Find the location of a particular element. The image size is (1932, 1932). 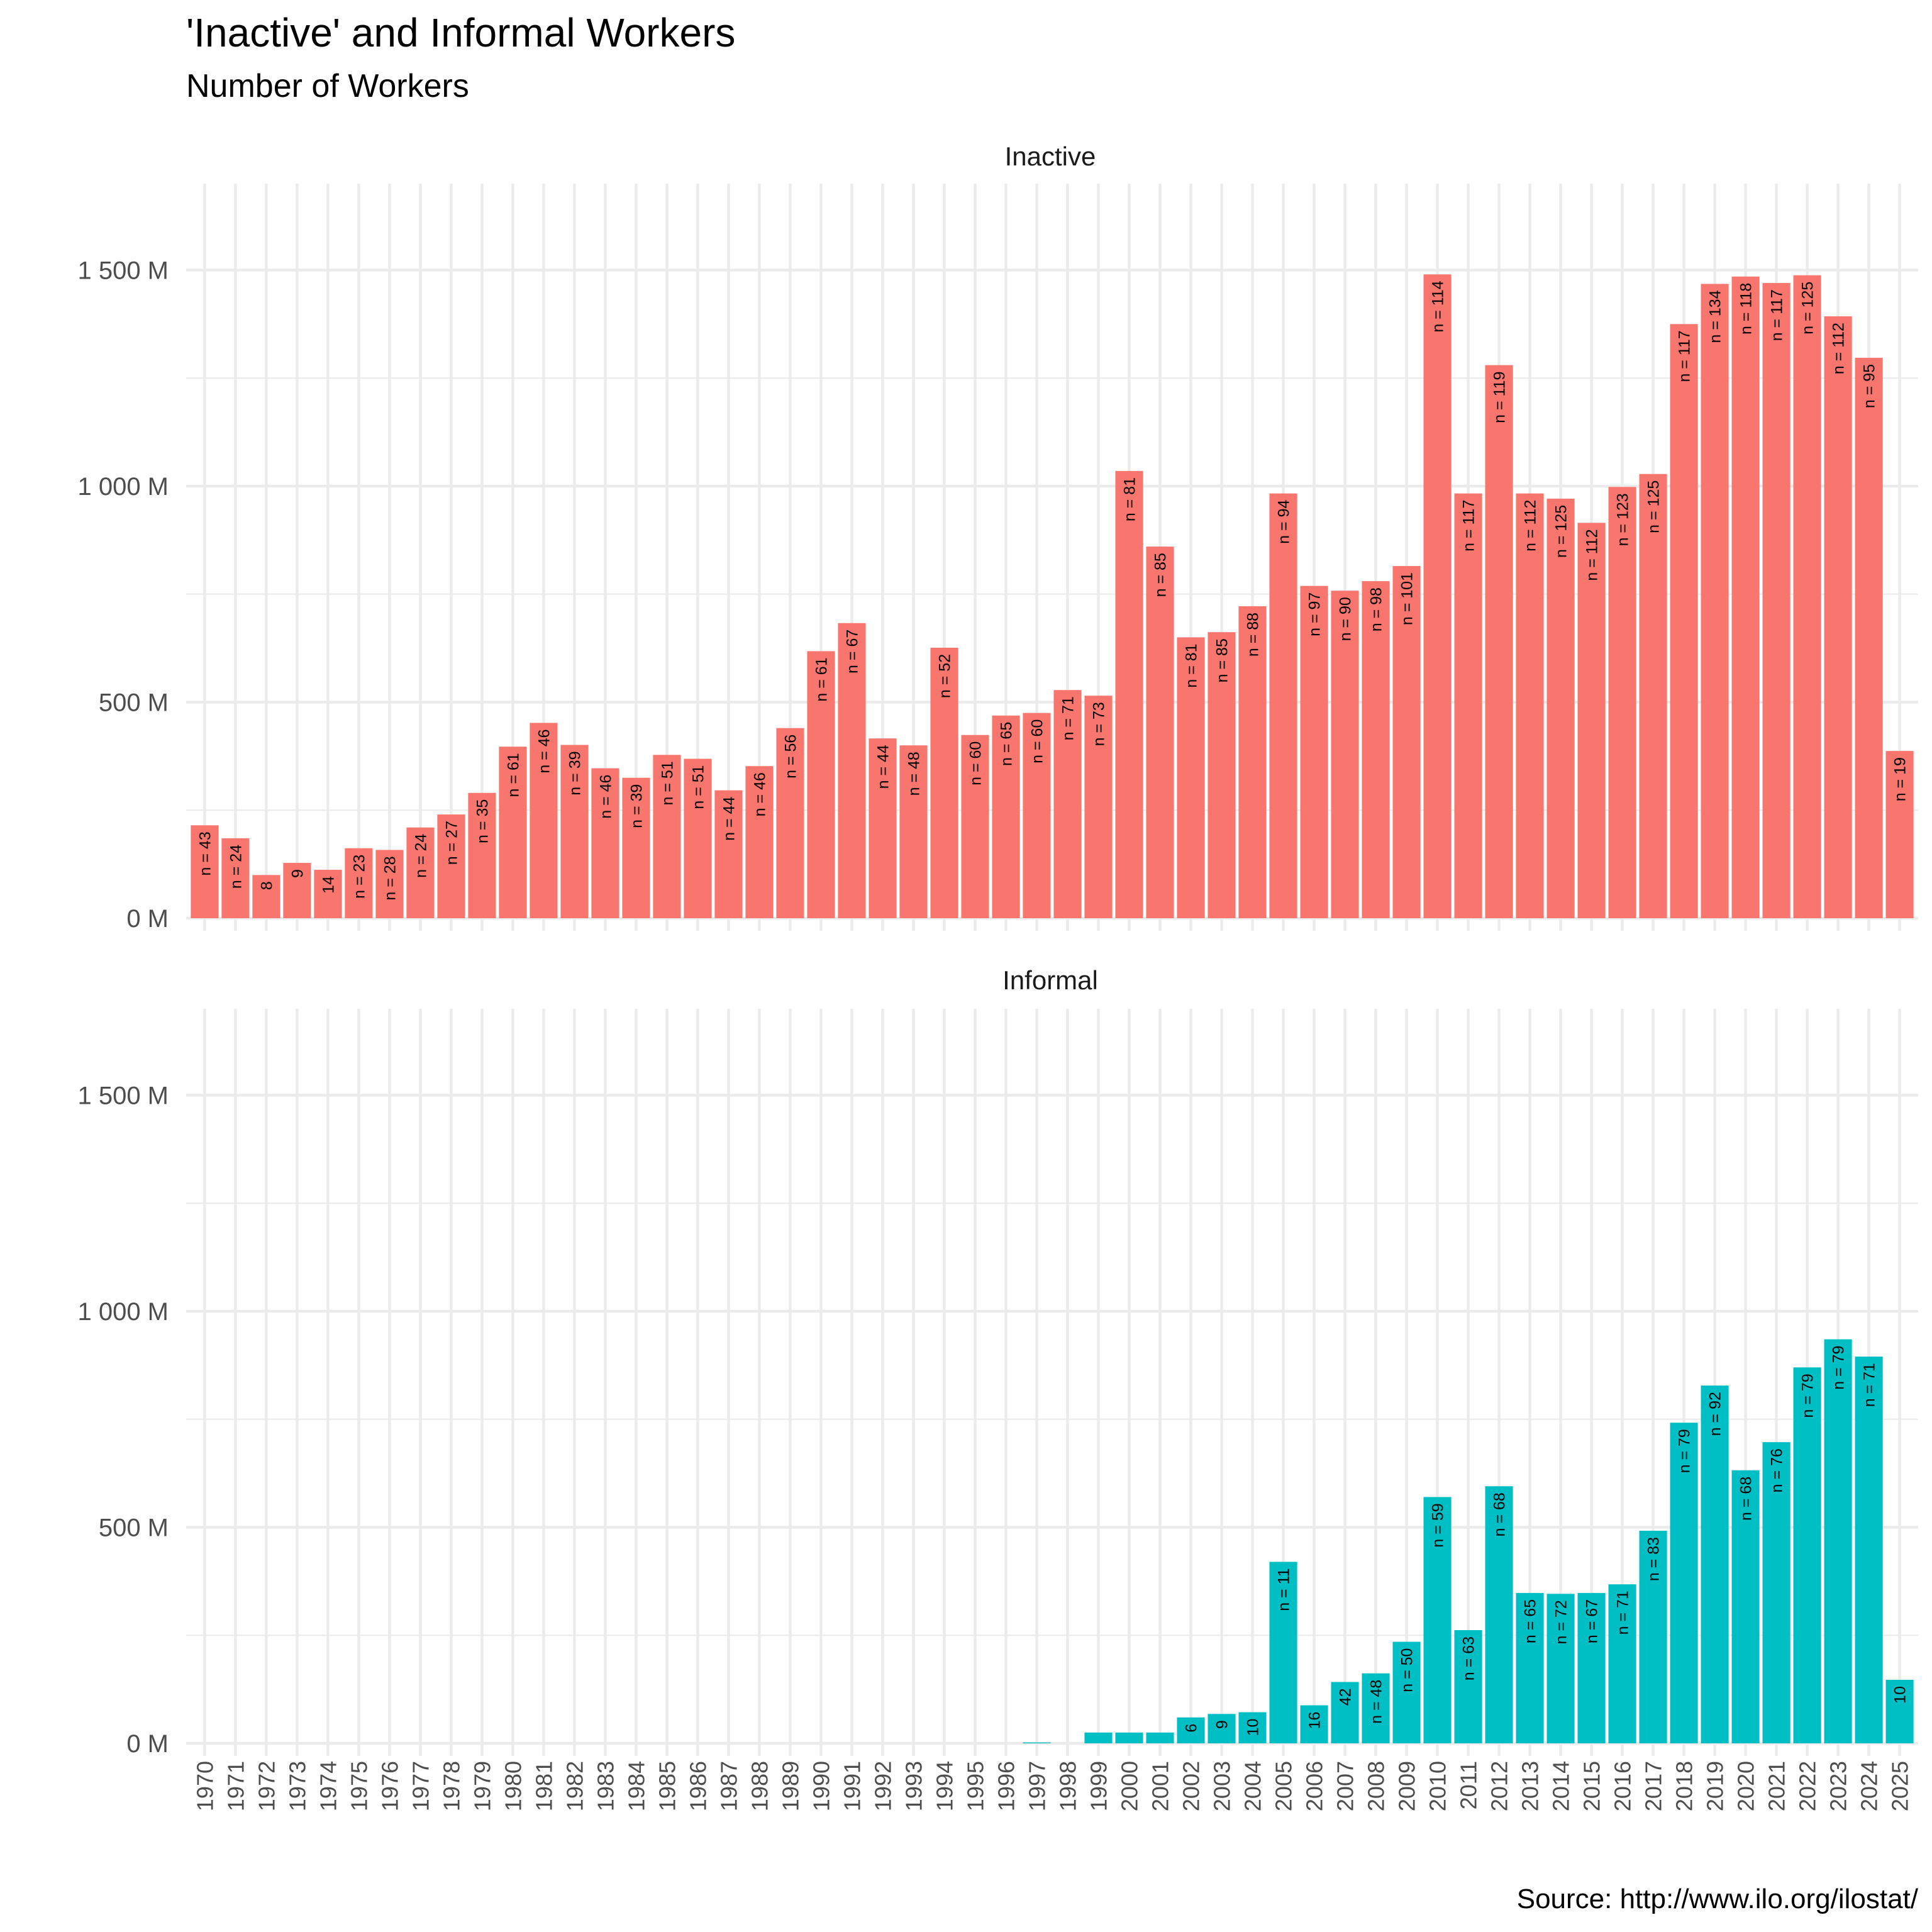

x-tick-label: 1981 is located at coordinates (544, 1786).